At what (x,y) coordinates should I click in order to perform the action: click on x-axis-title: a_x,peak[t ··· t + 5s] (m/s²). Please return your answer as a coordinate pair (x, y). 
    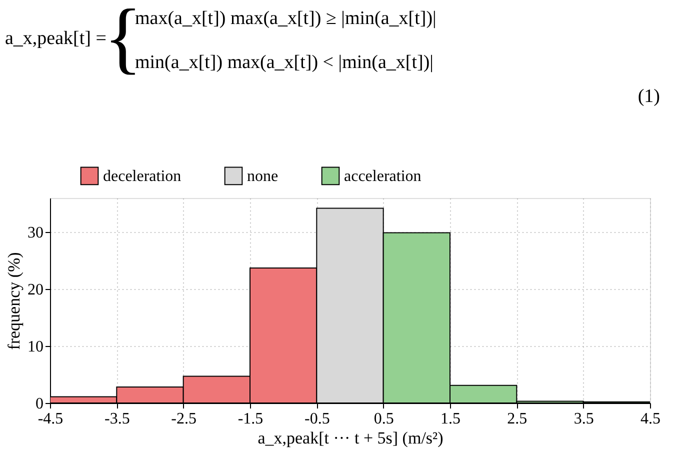
    Looking at the image, I should click on (351, 438).